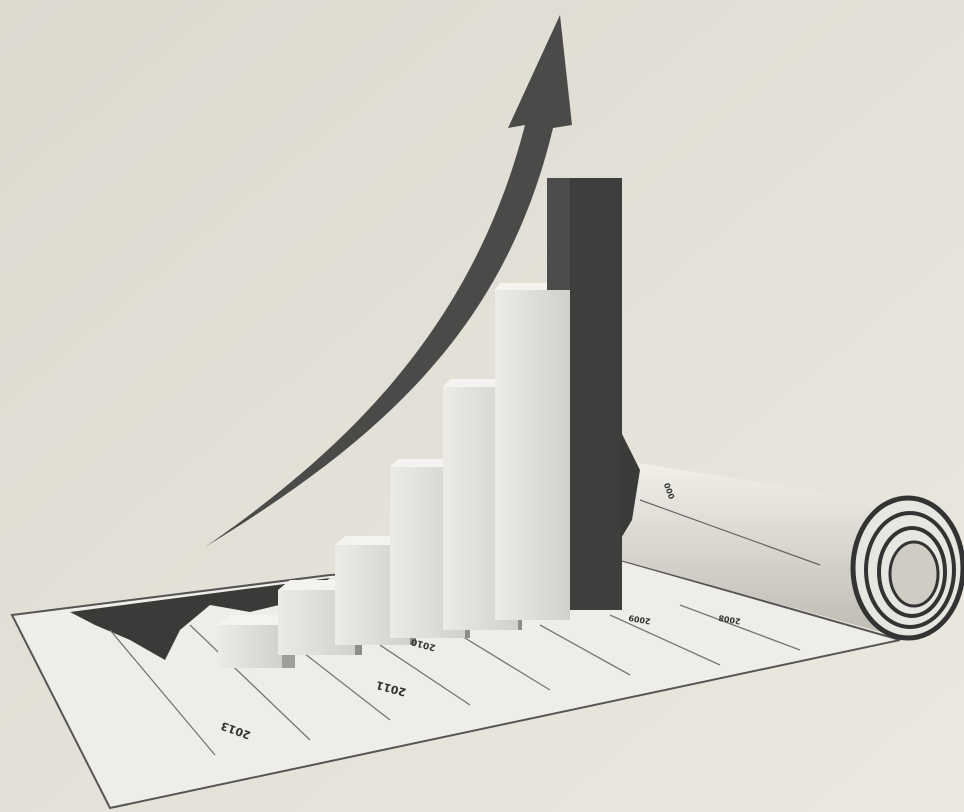 This screenshot has width=964, height=812. Describe the element at coordinates (907, 568) in the screenshot. I see `paper-roll-spiral` at that location.